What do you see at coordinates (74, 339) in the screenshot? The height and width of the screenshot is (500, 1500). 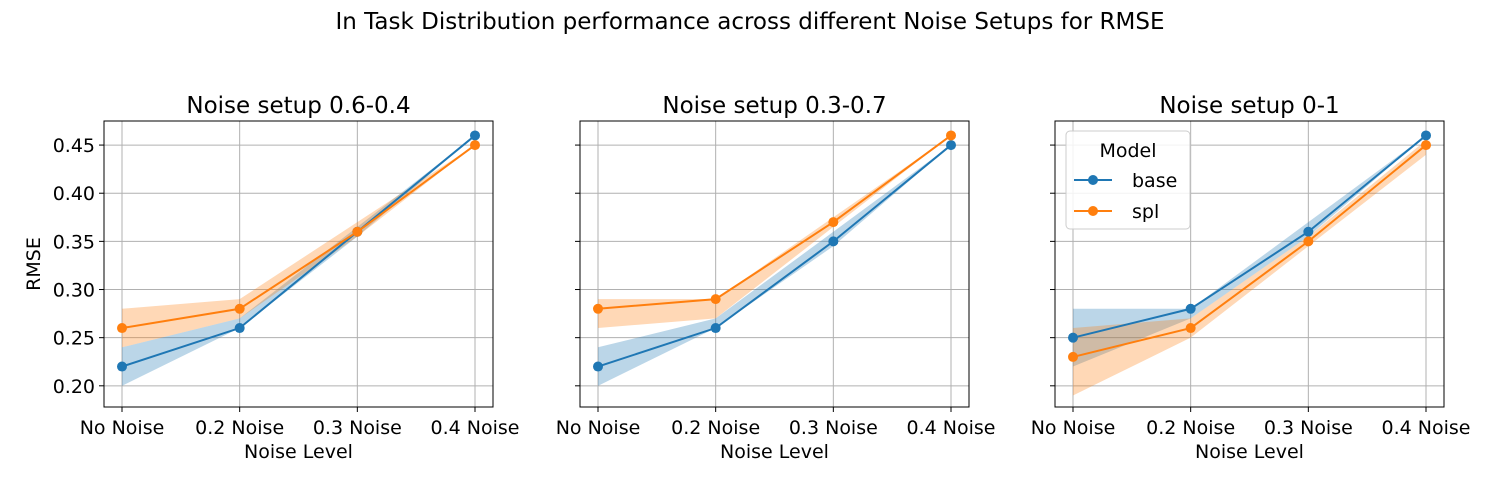 I see `y-tick-label: 0.25` at bounding box center [74, 339].